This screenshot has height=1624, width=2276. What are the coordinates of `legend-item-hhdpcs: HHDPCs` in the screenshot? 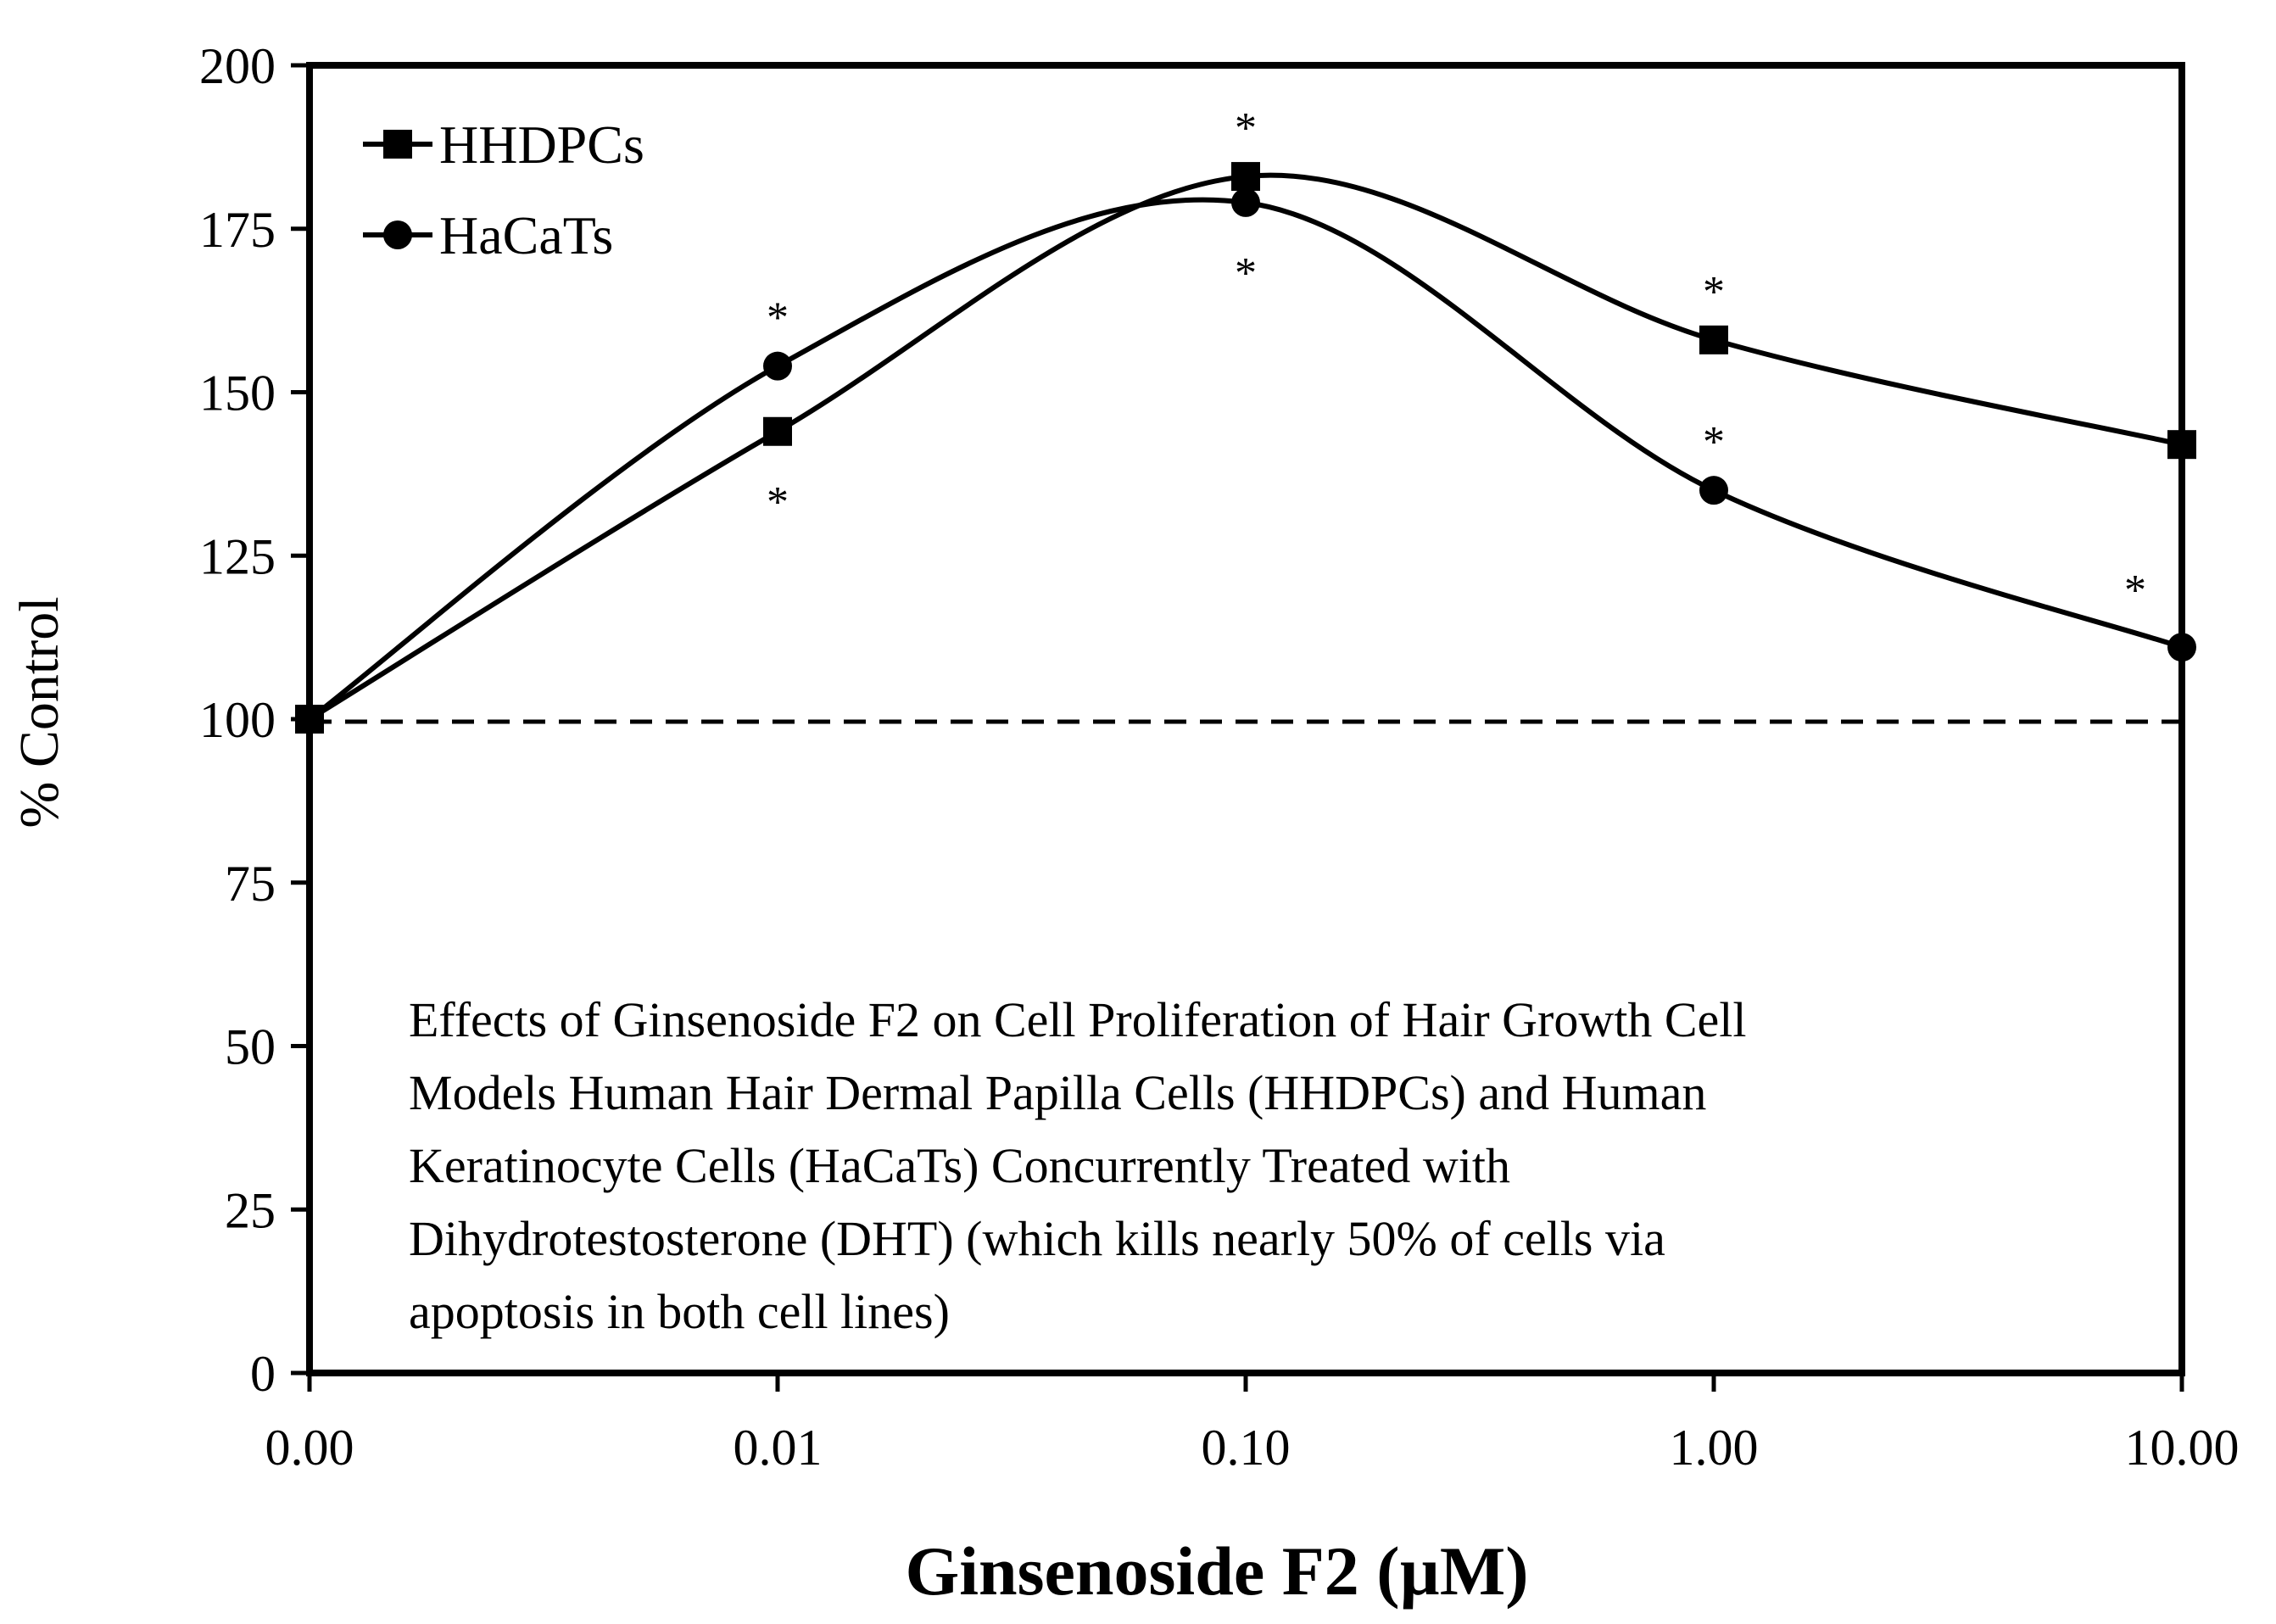 It's located at (503, 144).